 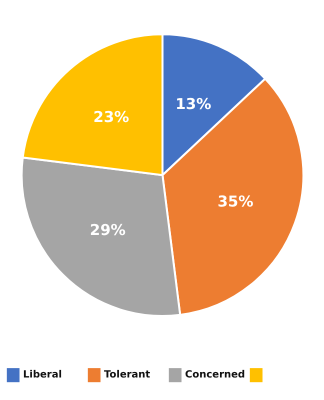 What do you see at coordinates (235, 201) in the screenshot?
I see `data-label: 35%` at bounding box center [235, 201].